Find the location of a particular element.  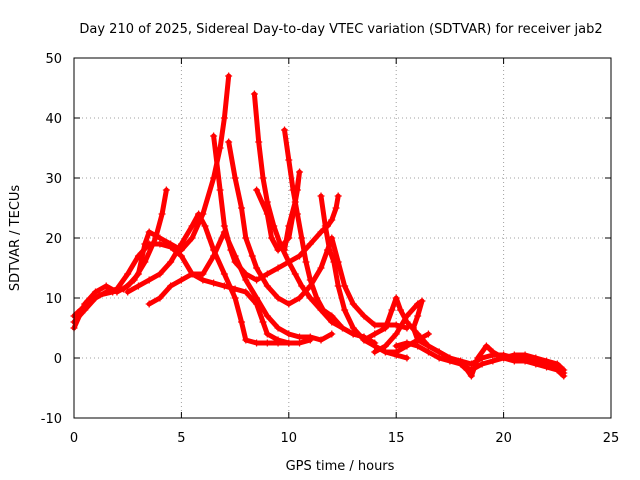

x-axis-label: GPS time / hours is located at coordinates (340, 466).